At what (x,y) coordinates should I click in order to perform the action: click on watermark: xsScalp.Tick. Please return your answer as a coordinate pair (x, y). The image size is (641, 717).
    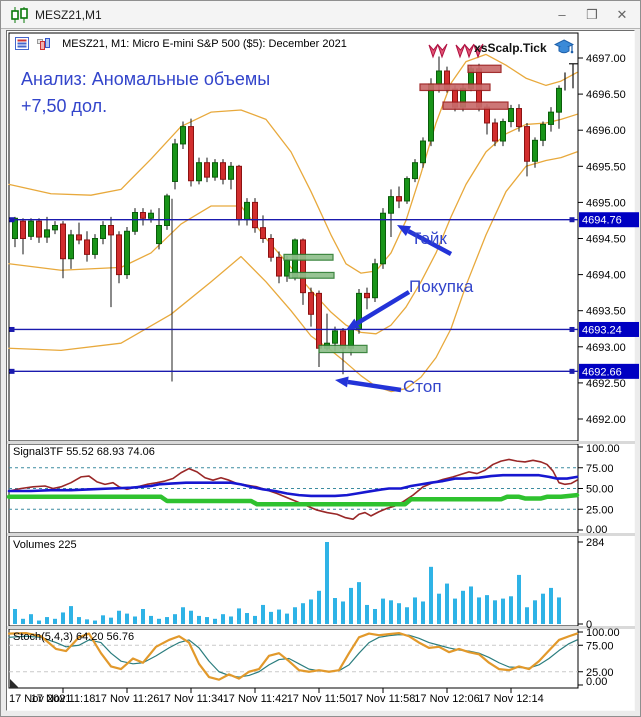
    Looking at the image, I should click on (524, 47).